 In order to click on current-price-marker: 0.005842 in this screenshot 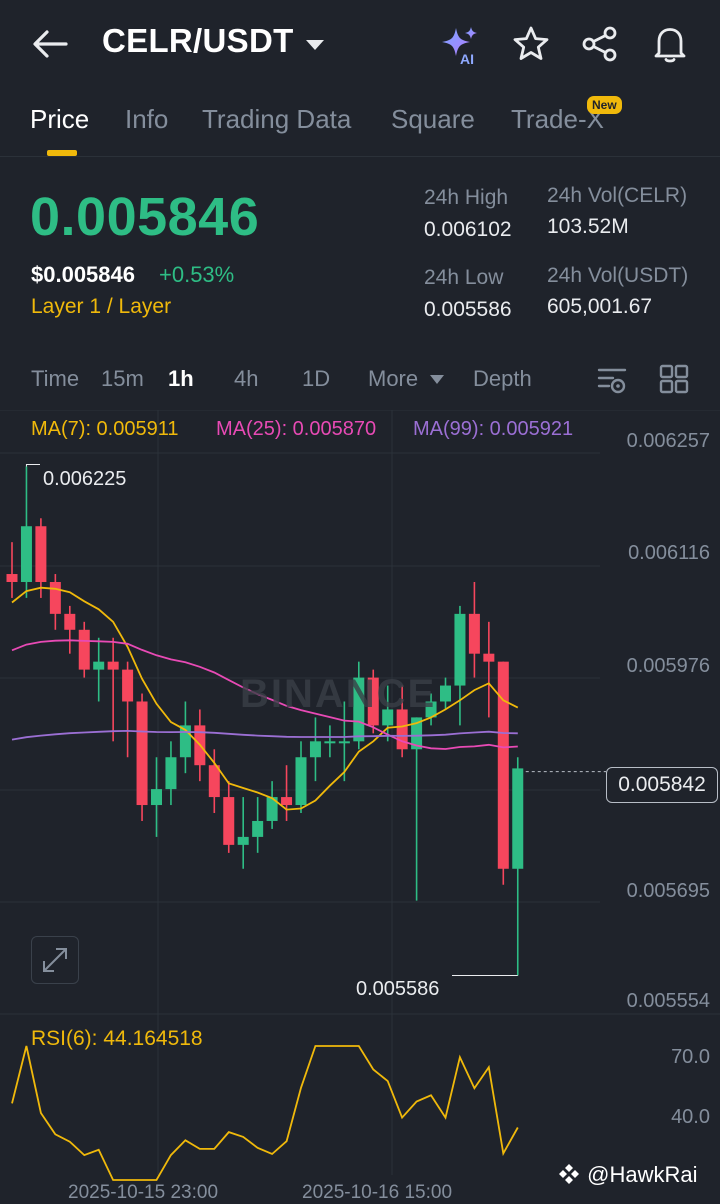, I will do `click(662, 785)`.